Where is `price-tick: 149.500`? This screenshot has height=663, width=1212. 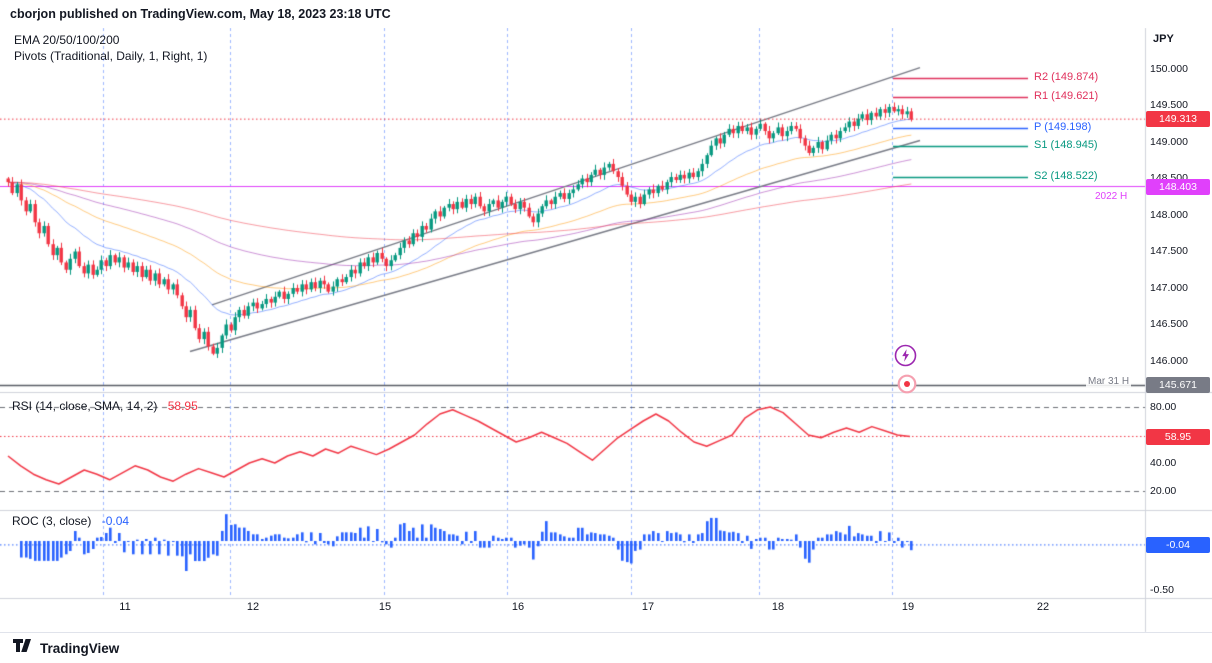
price-tick: 149.500 is located at coordinates (1169, 105).